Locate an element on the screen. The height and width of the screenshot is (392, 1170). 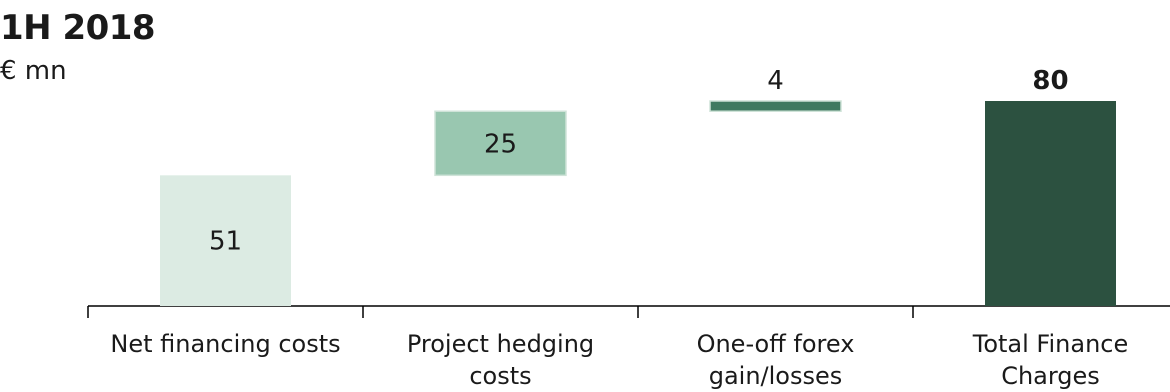
chart-title: 1H 2018 is located at coordinates (78, 28).